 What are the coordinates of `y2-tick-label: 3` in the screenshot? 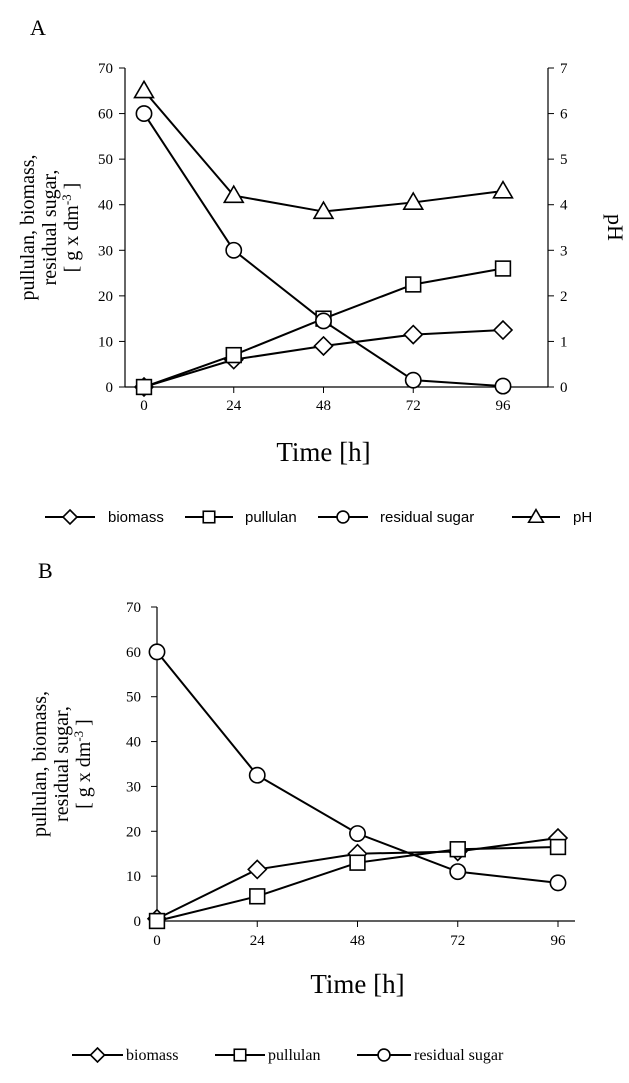 It's located at (564, 251).